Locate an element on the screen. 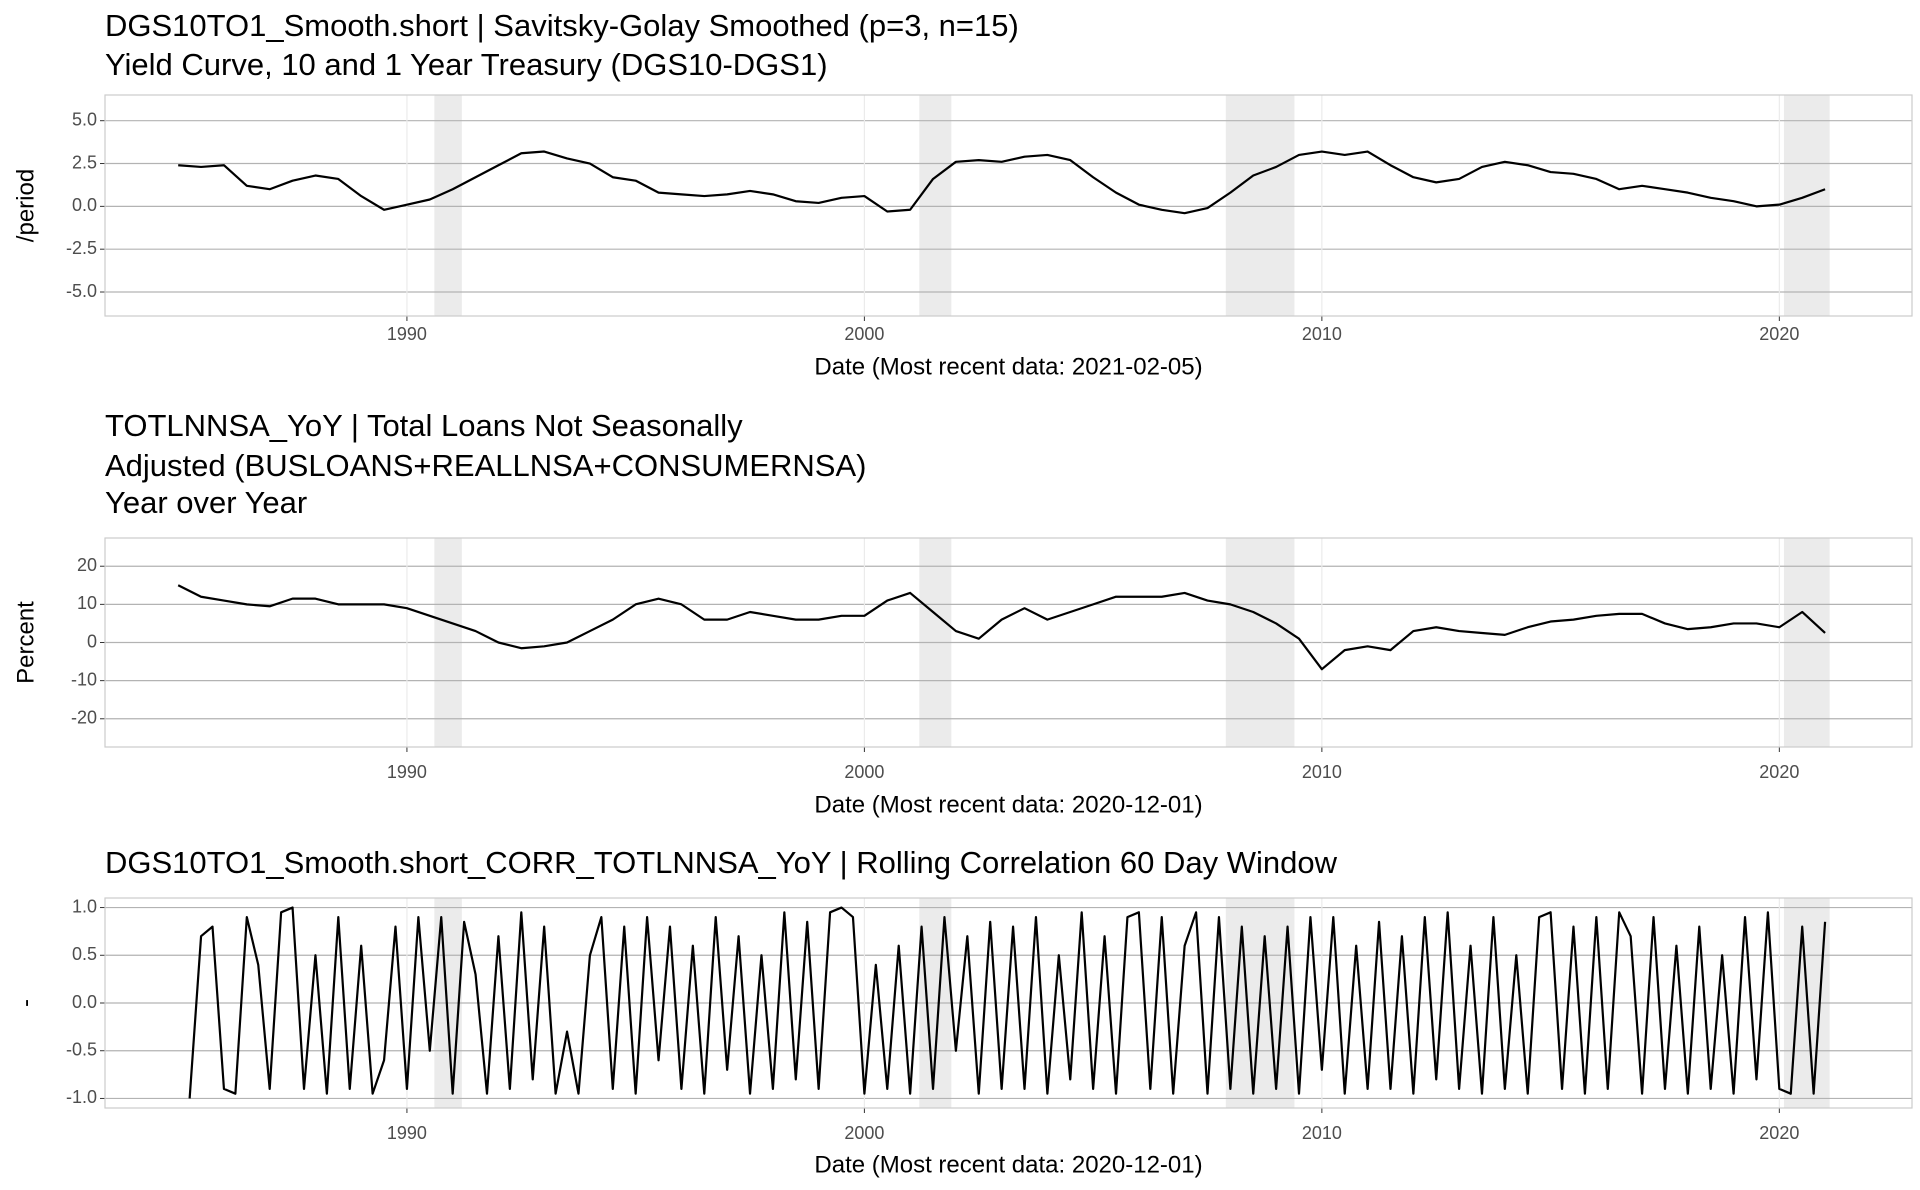  y-tick-label: 5.0 is located at coordinates (84, 119).